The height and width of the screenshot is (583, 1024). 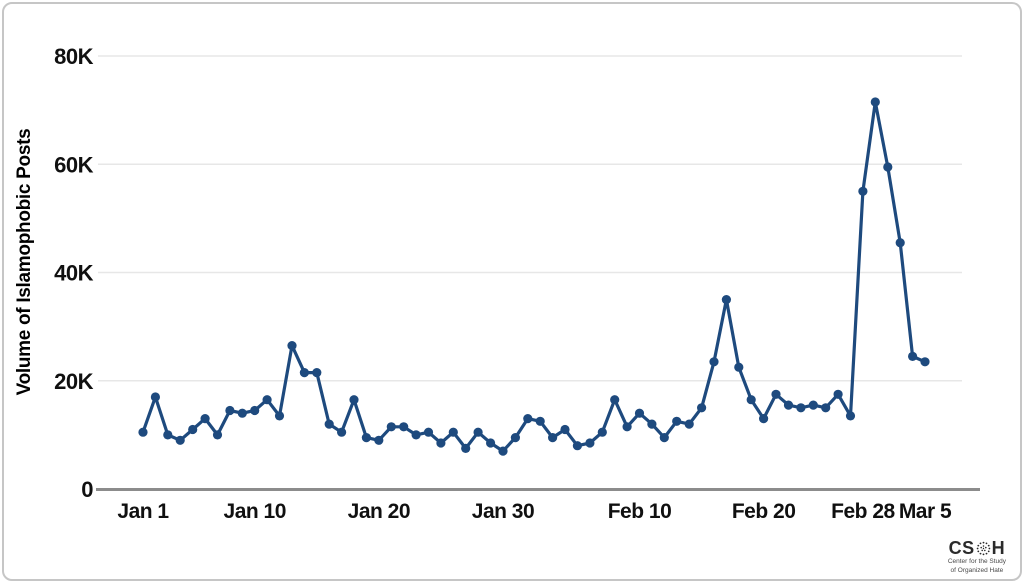 What do you see at coordinates (24, 262) in the screenshot?
I see `y-axis-title: Volume of Islamophobic Posts` at bounding box center [24, 262].